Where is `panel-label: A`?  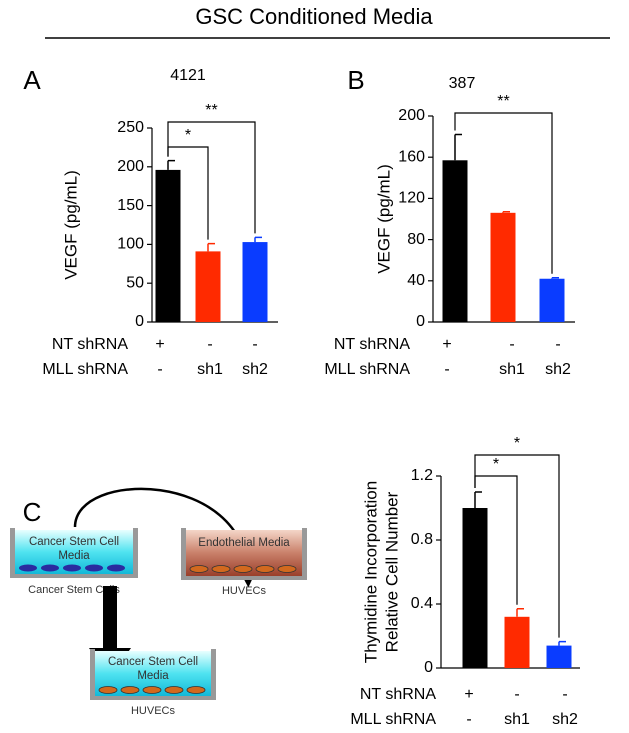 panel-label: A is located at coordinates (32, 80).